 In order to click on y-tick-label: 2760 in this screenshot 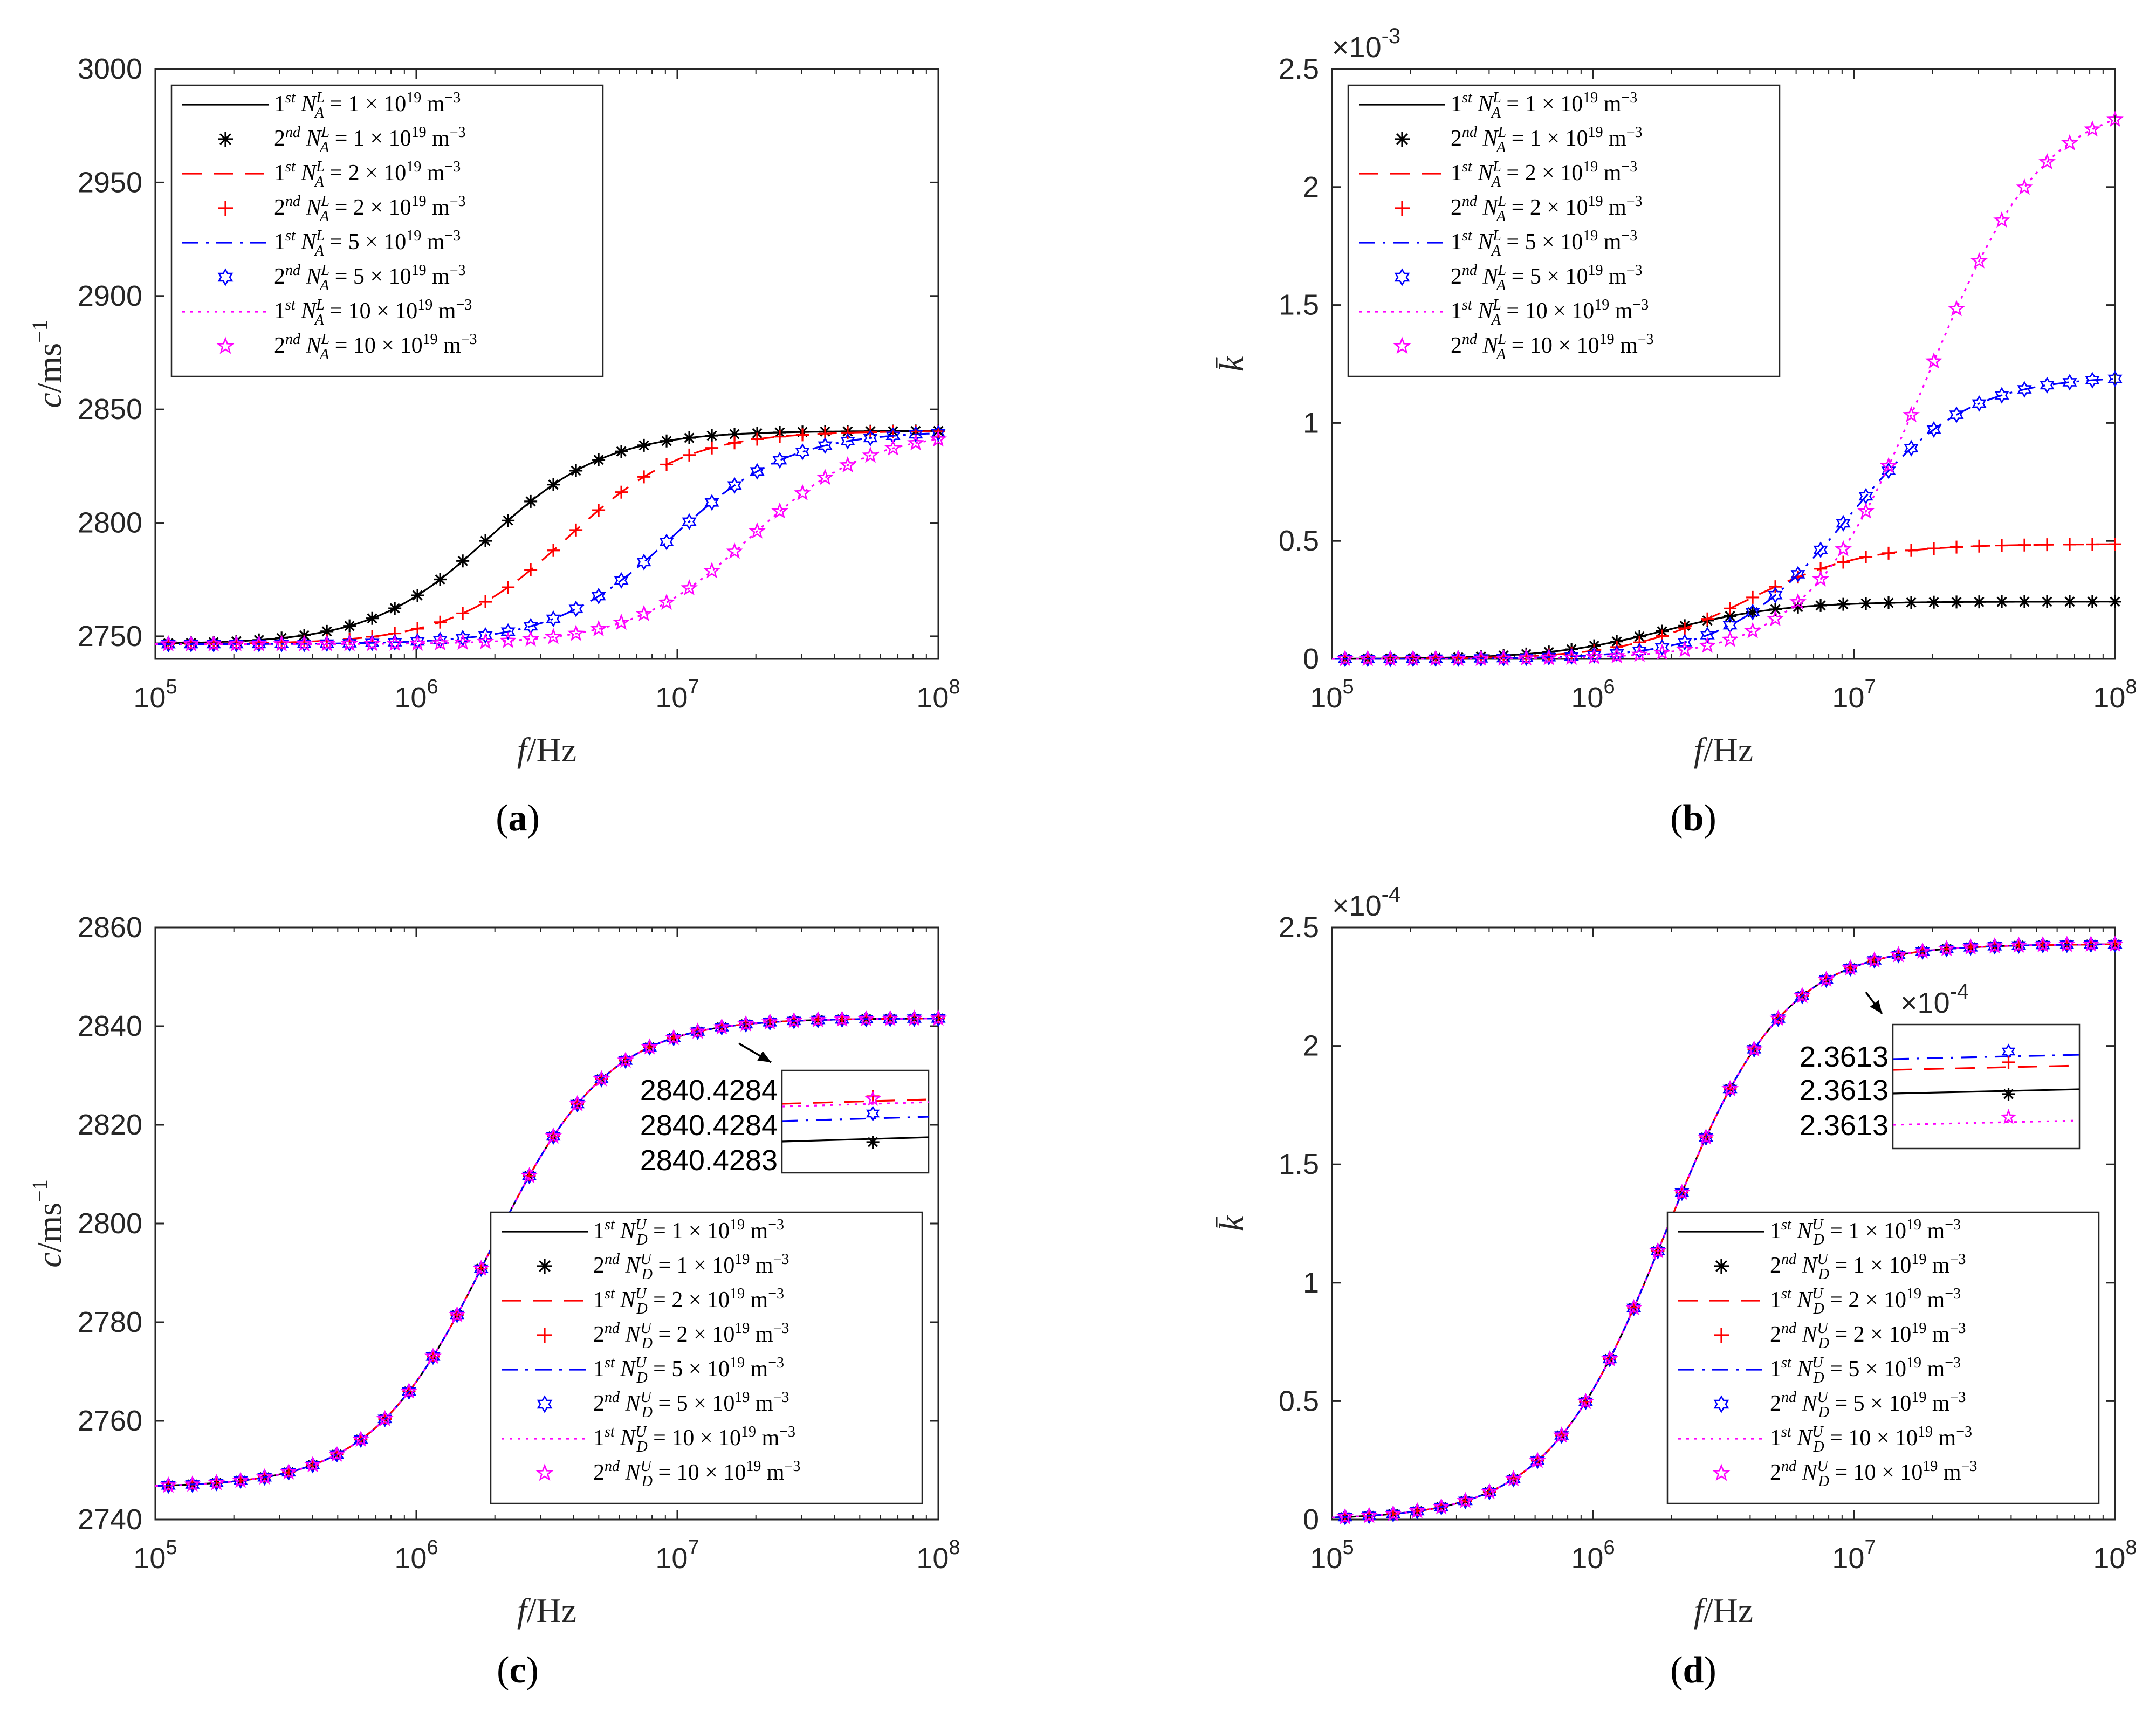, I will do `click(110, 1421)`.